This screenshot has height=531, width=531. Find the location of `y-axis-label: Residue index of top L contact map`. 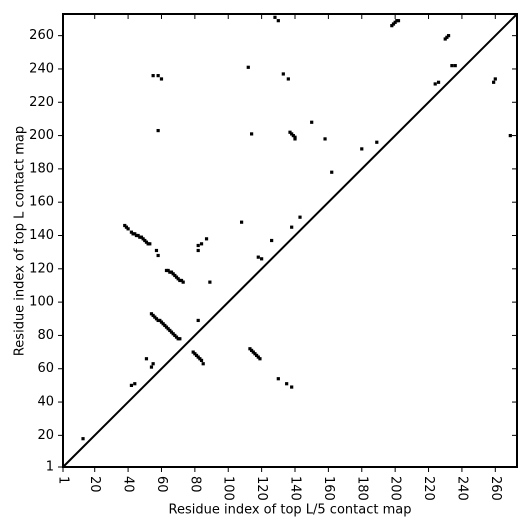

y-axis-label: Residue index of top L contact map is located at coordinates (20, 241).